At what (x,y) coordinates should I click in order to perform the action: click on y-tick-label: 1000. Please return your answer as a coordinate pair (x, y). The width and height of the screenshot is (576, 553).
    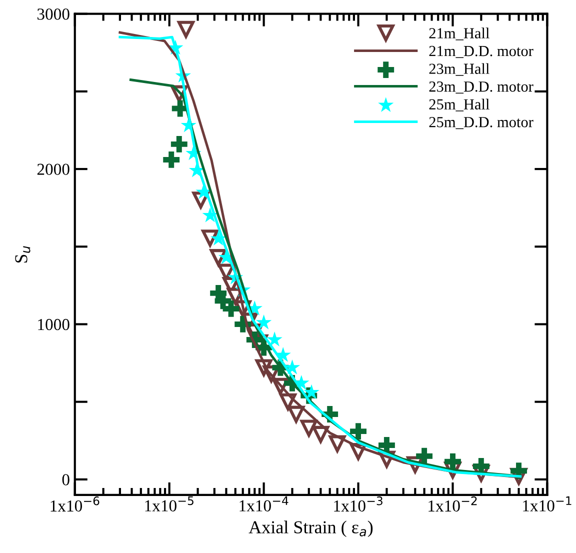
    Looking at the image, I should click on (54, 324).